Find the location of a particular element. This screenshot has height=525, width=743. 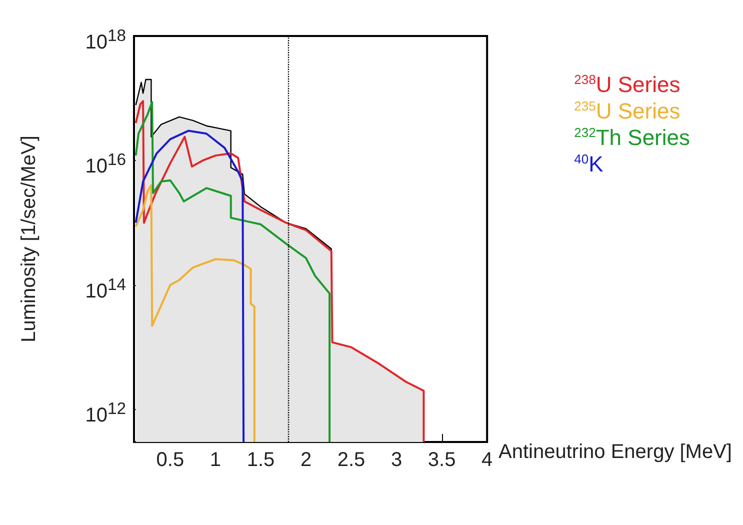

y-axis-title: Luminosity [1/sec/MeV] is located at coordinates (29, 239).